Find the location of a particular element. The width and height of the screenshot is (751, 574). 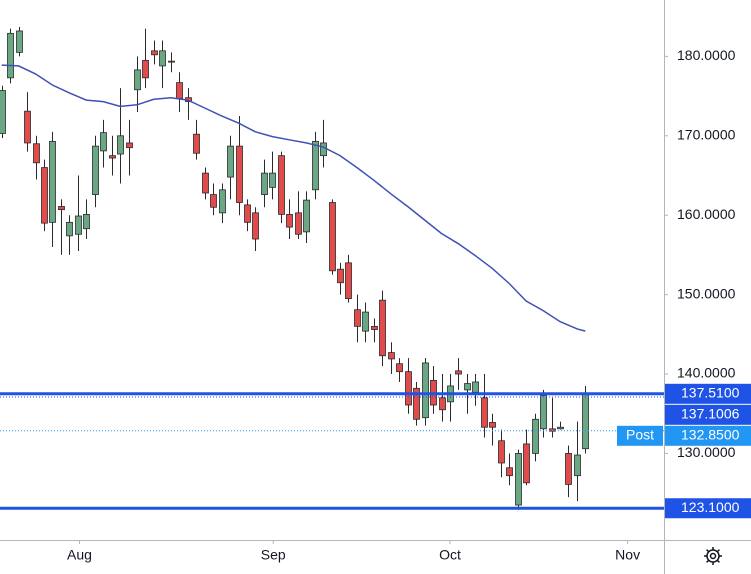

x-tick-label: Oct is located at coordinates (450, 555).